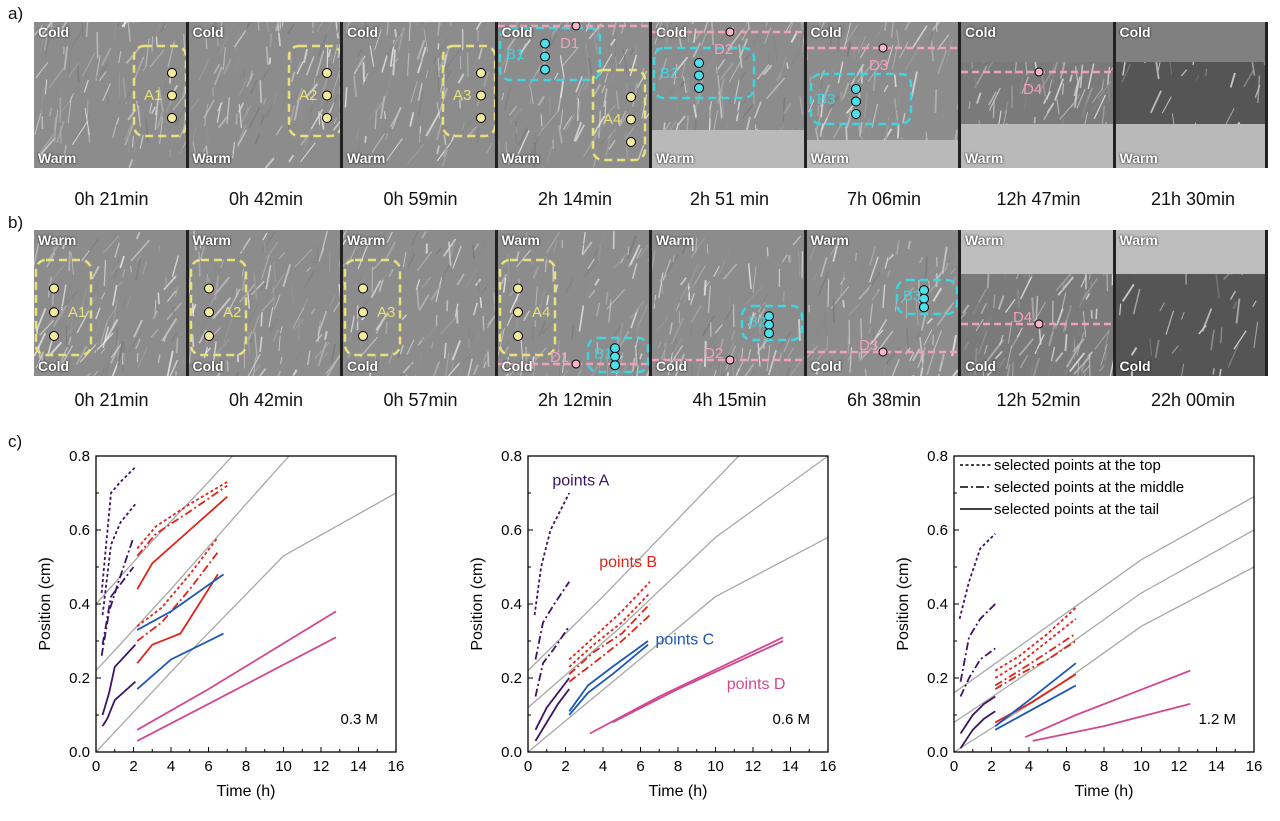 This screenshot has height=821, width=1280. I want to click on micrograph-tile: A1 Cold Warm, so click(111, 95).